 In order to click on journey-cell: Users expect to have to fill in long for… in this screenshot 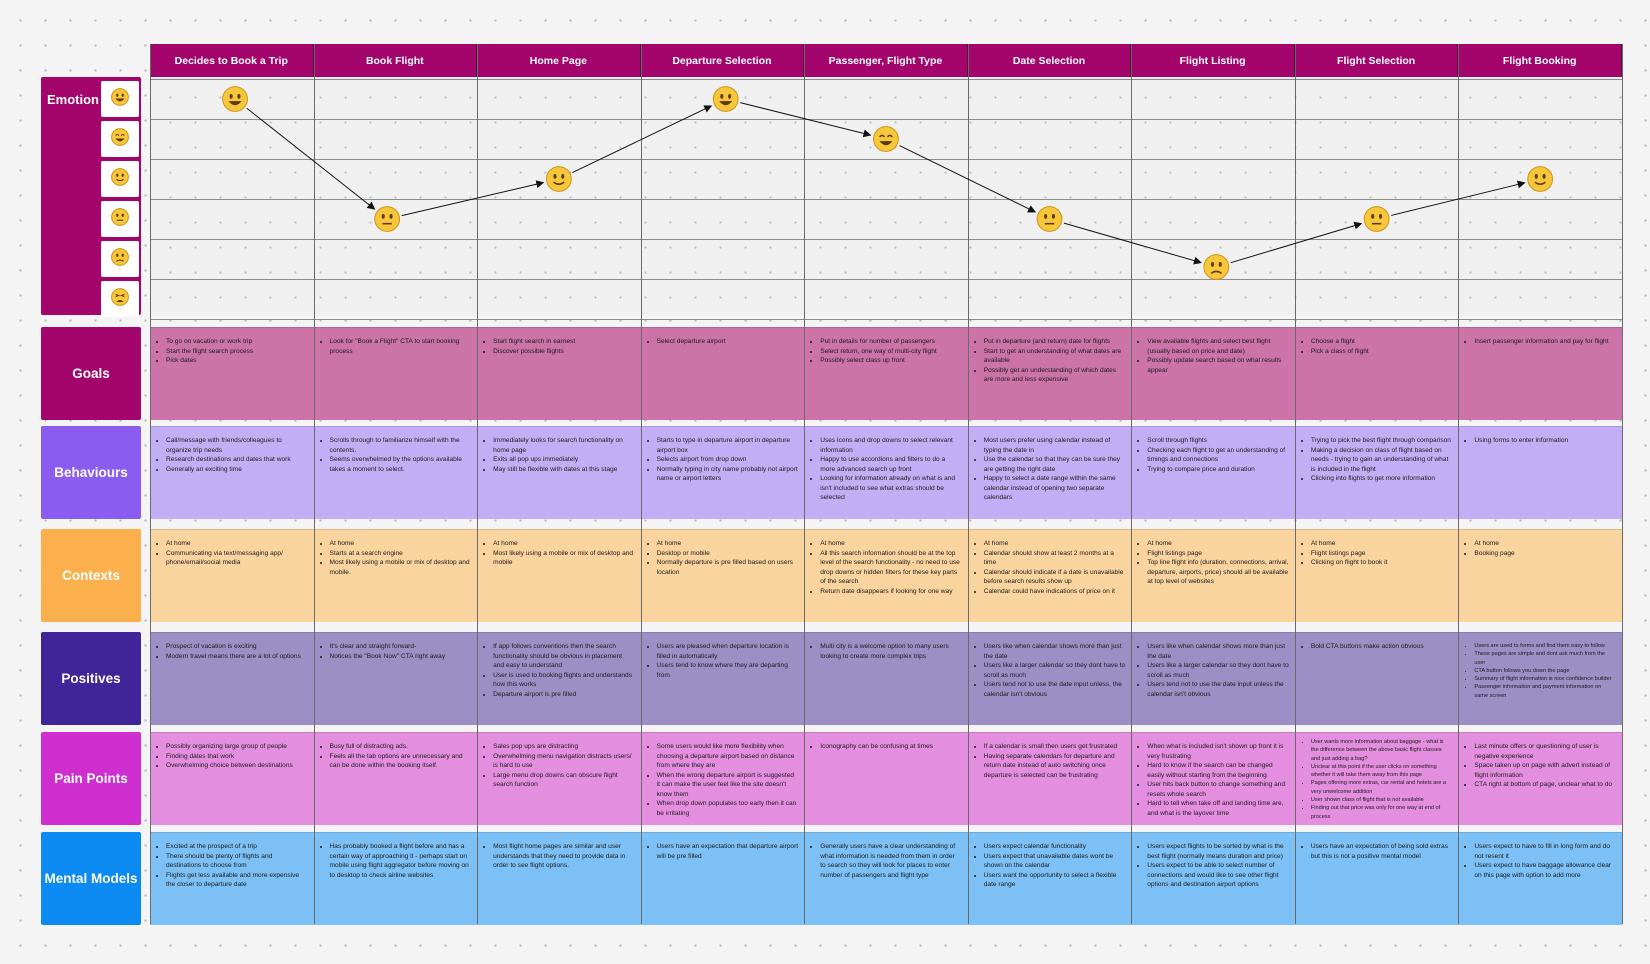, I will do `click(1540, 878)`.